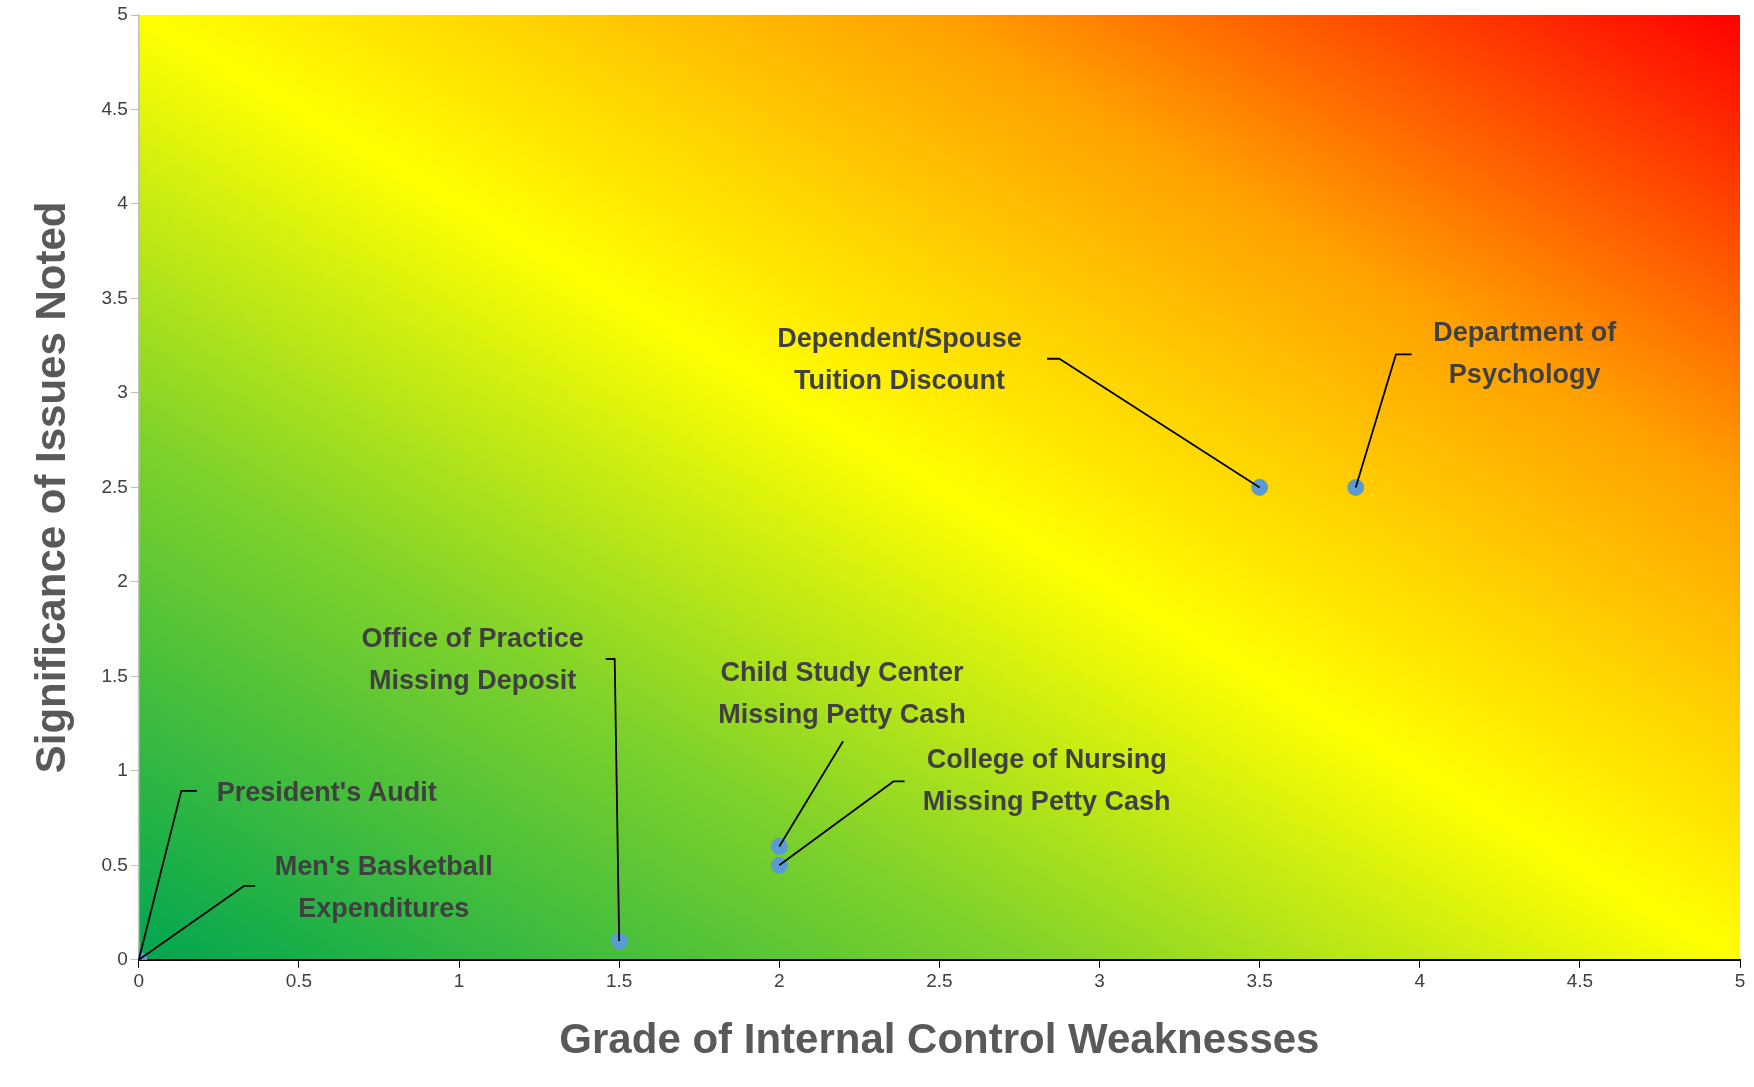  Describe the element at coordinates (114, 864) in the screenshot. I see `y-tick-label: 0.5` at that location.